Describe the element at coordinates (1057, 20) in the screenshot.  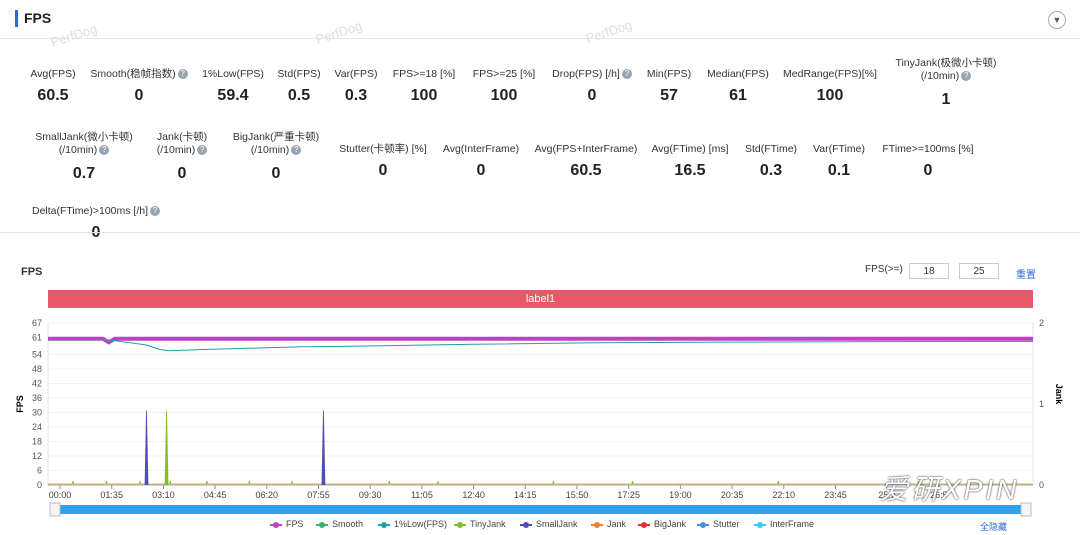
I see `collapse-icon: ▼` at that location.